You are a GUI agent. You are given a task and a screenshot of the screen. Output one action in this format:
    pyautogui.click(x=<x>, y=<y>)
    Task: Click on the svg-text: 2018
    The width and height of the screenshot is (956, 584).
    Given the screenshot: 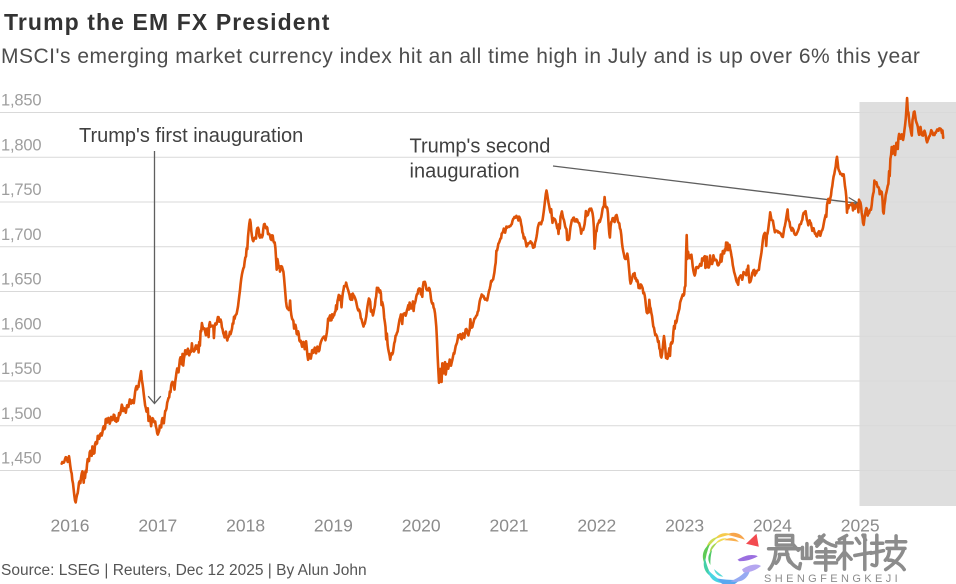 What is the action you would take?
    pyautogui.click(x=245, y=526)
    